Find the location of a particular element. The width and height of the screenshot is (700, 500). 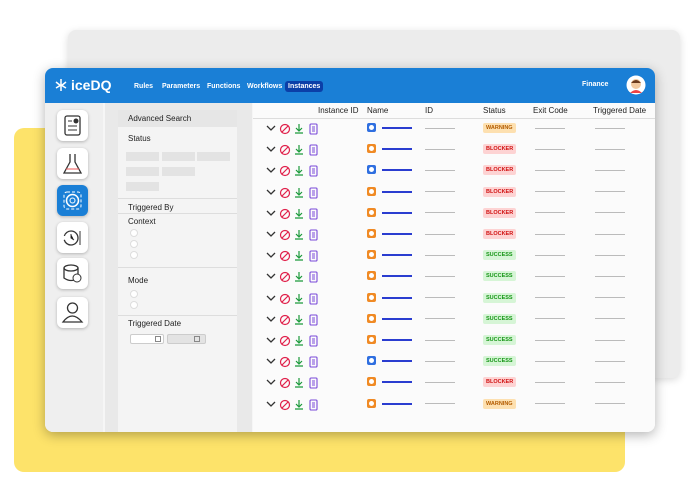

nav-item: Workflows is located at coordinates (265, 86).